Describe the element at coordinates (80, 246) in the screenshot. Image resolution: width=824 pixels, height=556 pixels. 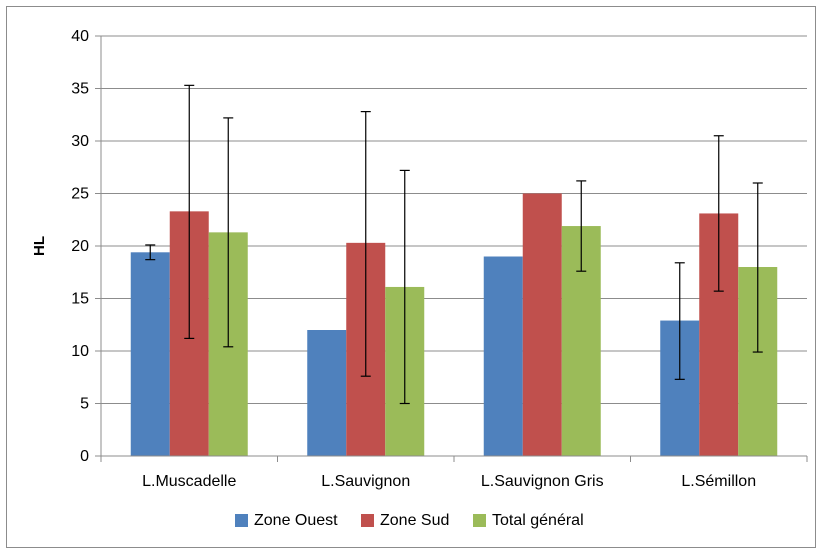
I see `y-tick-label: 20` at that location.